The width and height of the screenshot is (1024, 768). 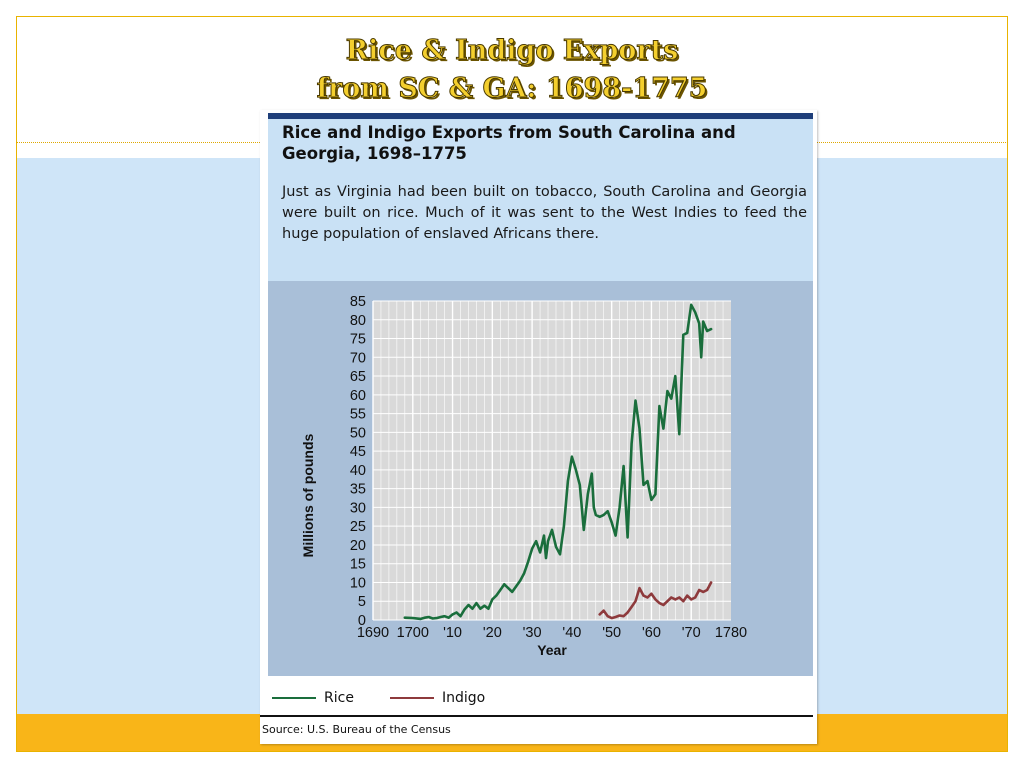 I want to click on x-tick-label: '20, so click(x=492, y=633).